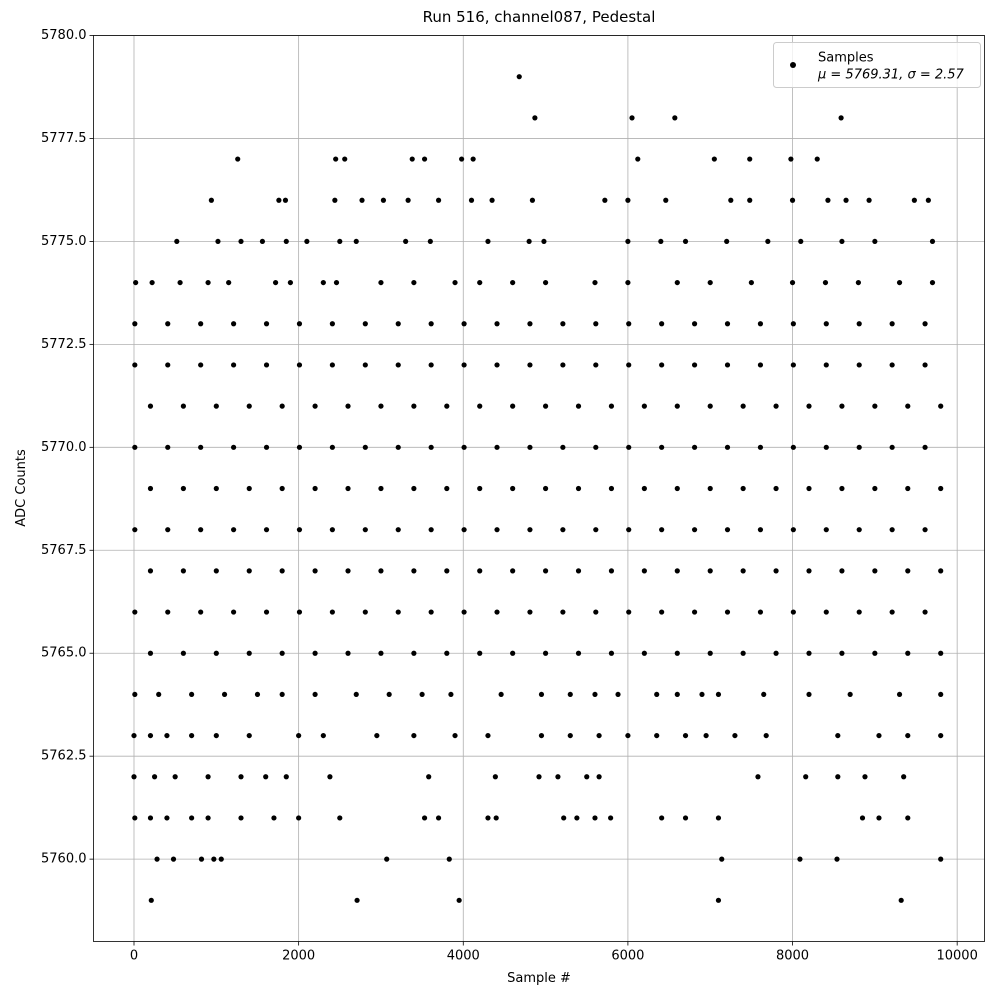 This screenshot has height=1000, width=1000. I want to click on y-axis-label: ADC Counts, so click(21, 488).